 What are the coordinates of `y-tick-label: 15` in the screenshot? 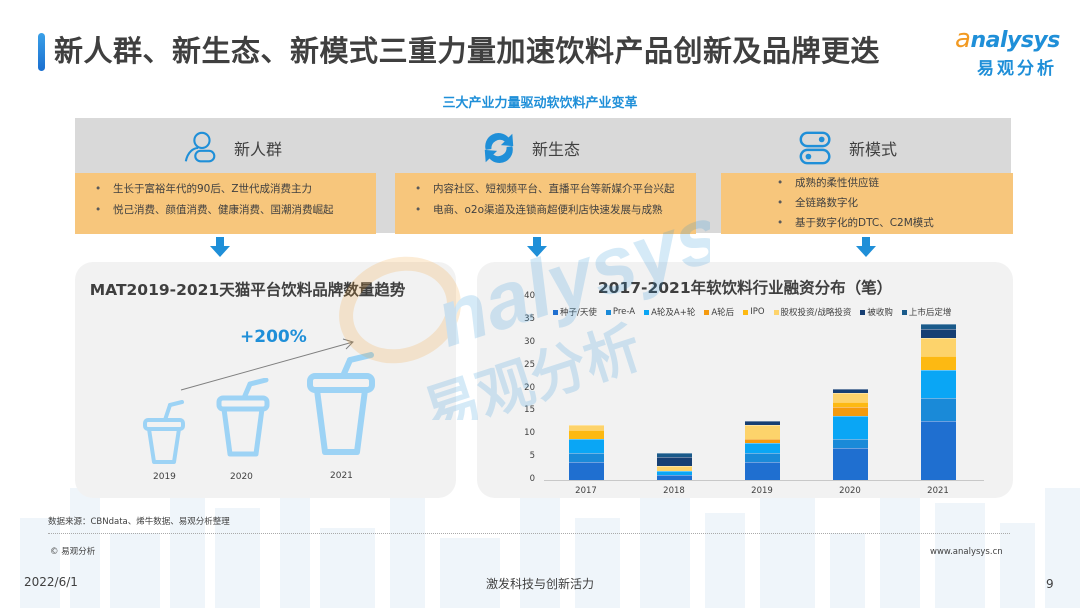 It's located at (529, 410).